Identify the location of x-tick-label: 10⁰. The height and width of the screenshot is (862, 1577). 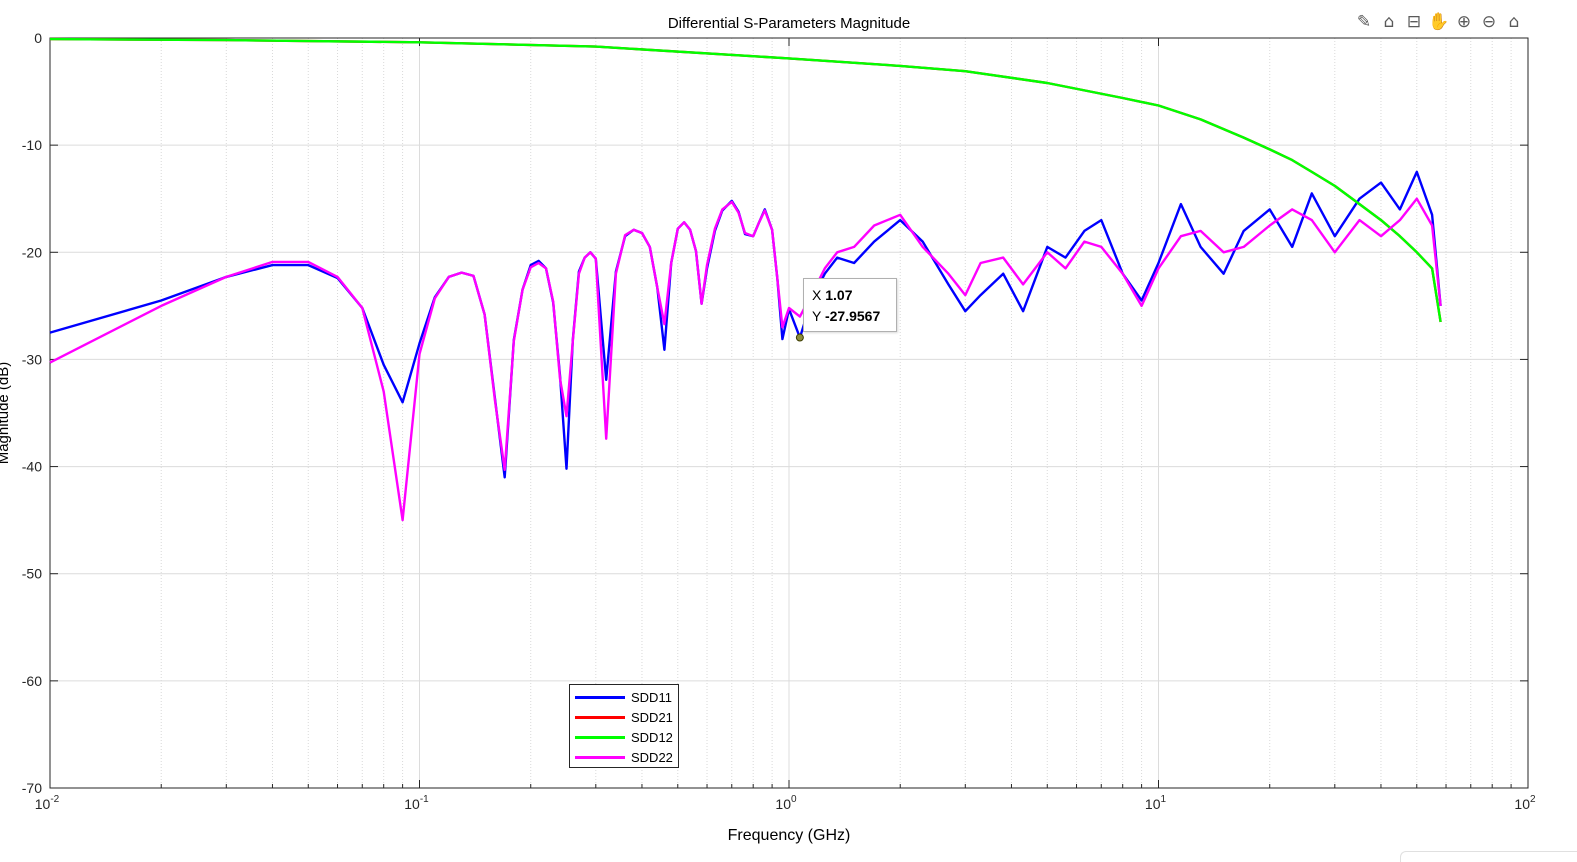
(786, 803).